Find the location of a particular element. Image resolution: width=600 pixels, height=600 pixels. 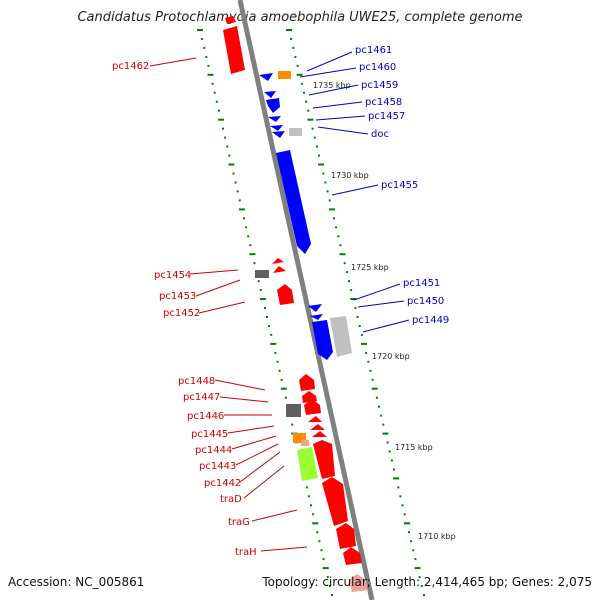

kbp-label: 1710 kbp is located at coordinates (437, 536).